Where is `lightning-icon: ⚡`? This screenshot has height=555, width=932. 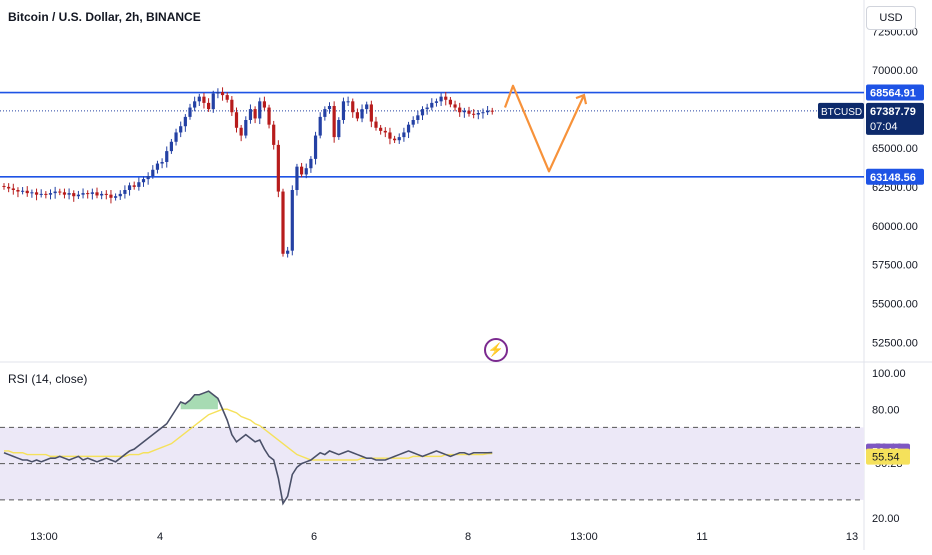 lightning-icon: ⚡ is located at coordinates (496, 350).